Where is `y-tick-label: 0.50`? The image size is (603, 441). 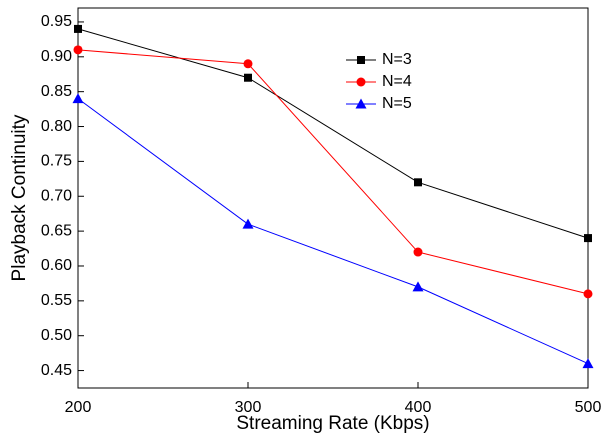
y-tick-label: 0.50 is located at coordinates (56, 335).